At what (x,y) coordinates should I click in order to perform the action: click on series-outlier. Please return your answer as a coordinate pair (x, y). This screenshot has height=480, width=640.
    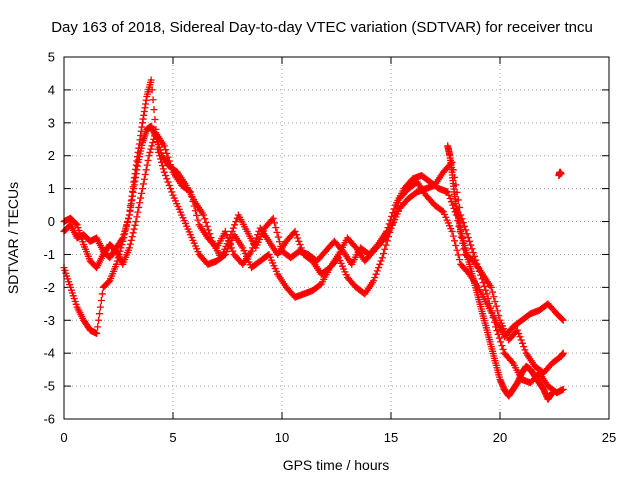
    Looking at the image, I should click on (560, 173).